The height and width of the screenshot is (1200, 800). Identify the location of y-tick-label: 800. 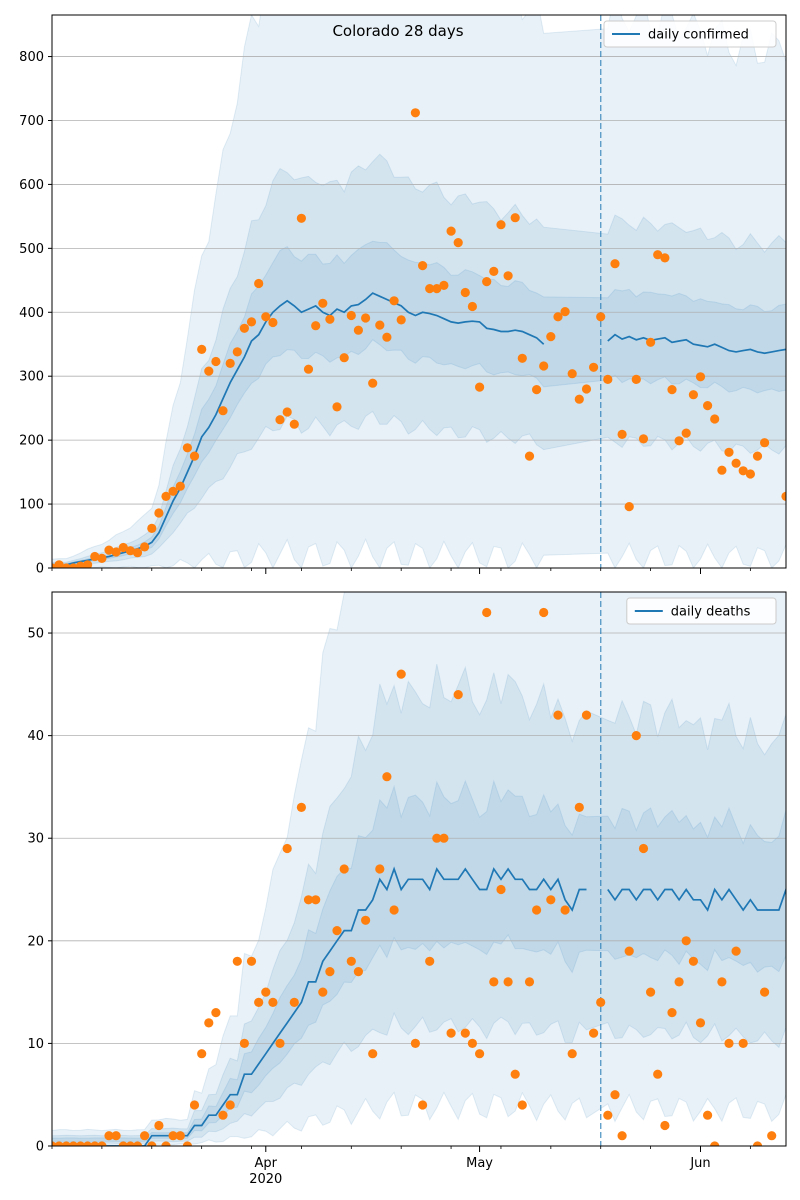
(31, 57).